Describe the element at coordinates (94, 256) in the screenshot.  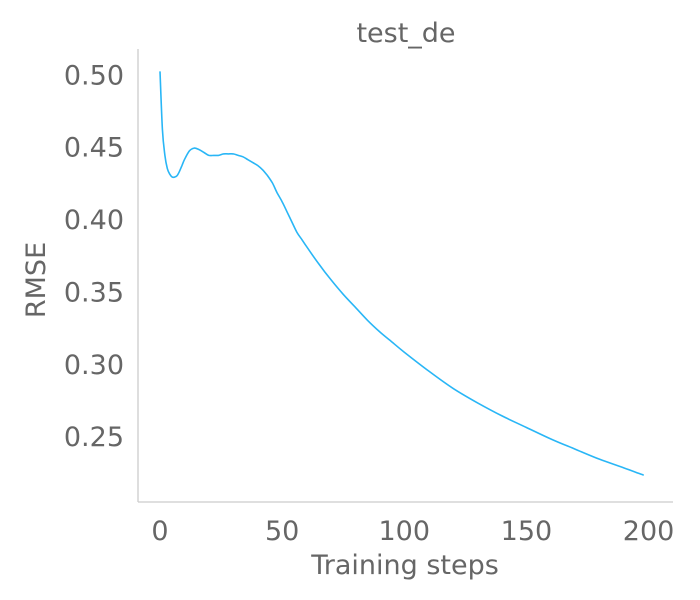
I see `y-tick-labels: 0.25 0.30 0.35 0.40 0.45 0.50` at that location.